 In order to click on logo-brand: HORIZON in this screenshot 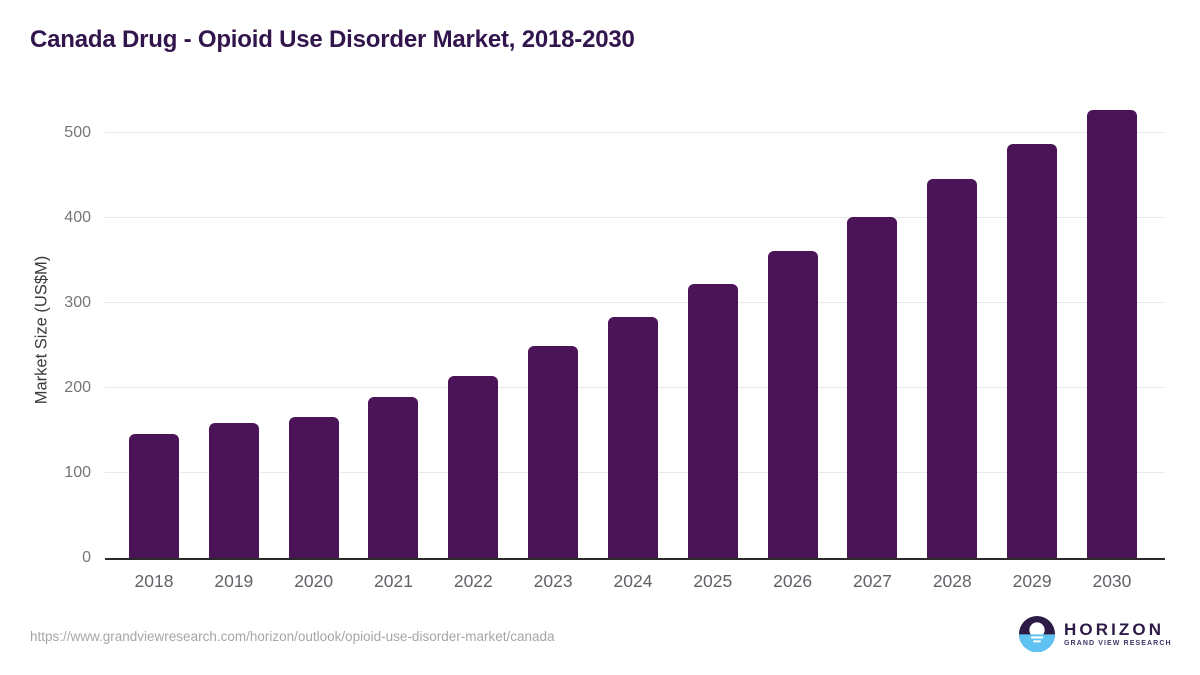, I will do `click(1114, 629)`.